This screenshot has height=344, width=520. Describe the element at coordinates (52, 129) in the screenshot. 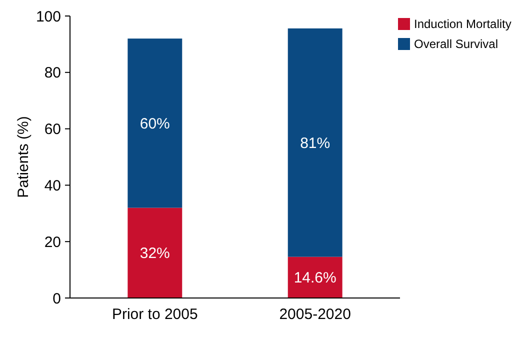

I see `y-tick-label: 60` at that location.